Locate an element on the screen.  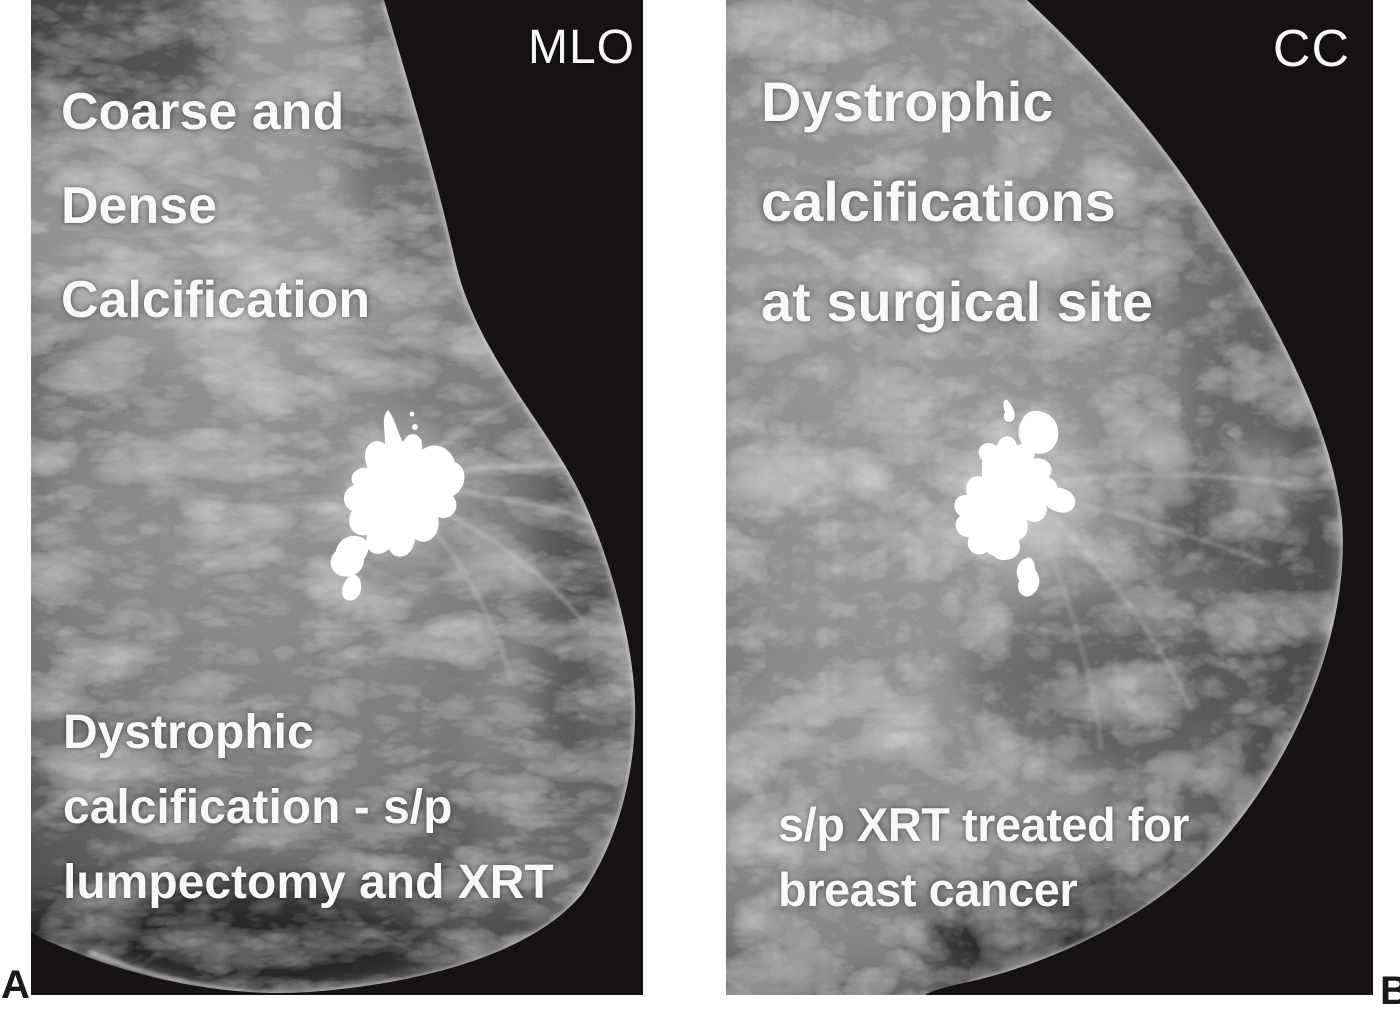
panel-a-title: Coarse and Dense Calcification is located at coordinates (215, 206).